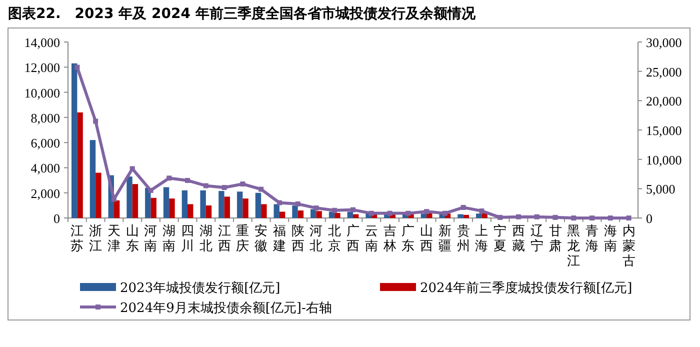  I want to click on x-tick-label: 天津, so click(113, 239).